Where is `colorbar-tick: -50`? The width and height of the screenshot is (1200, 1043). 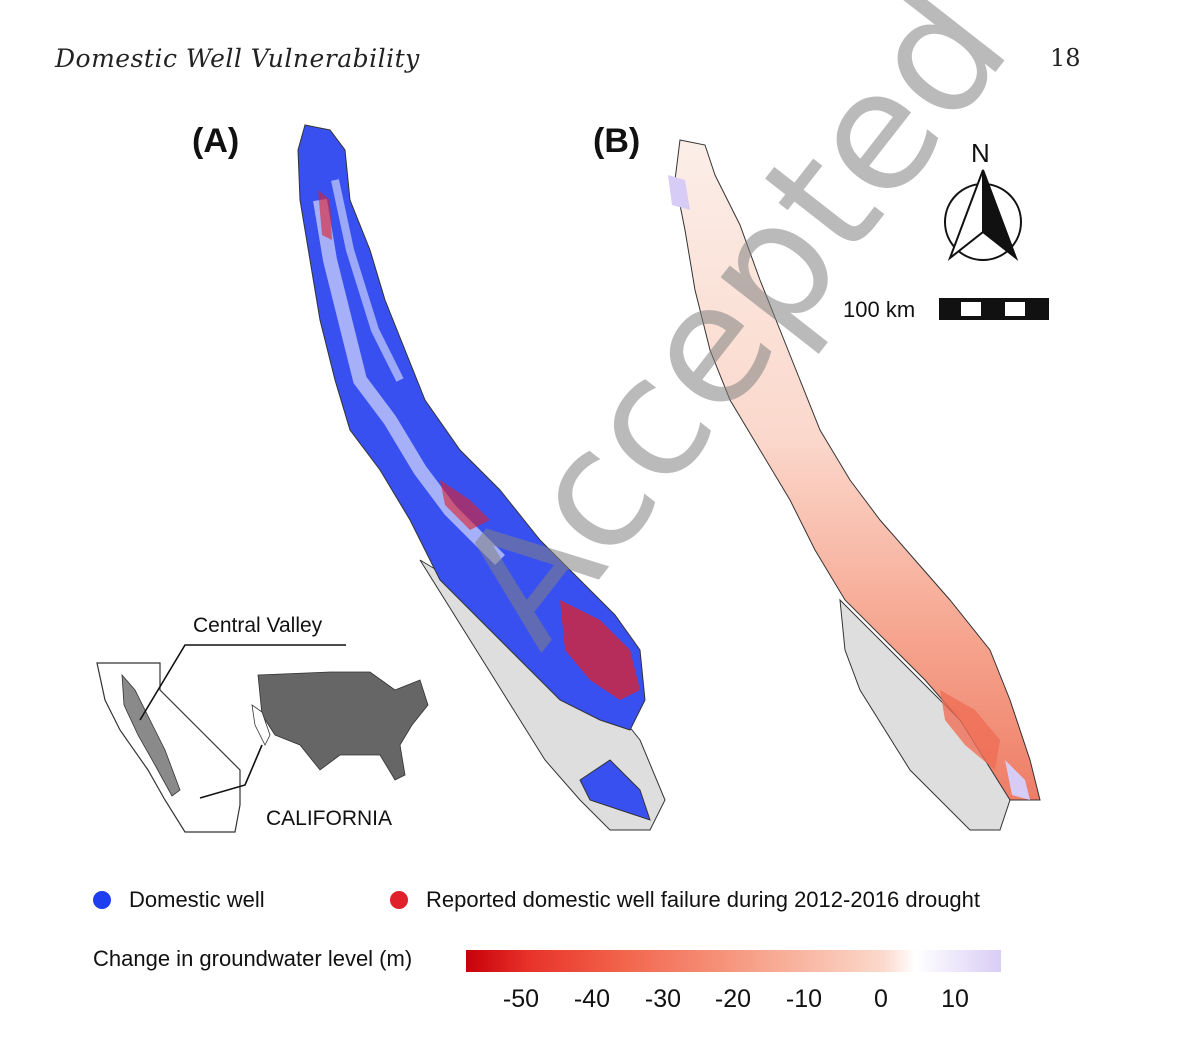
colorbar-tick: -50 is located at coordinates (521, 999).